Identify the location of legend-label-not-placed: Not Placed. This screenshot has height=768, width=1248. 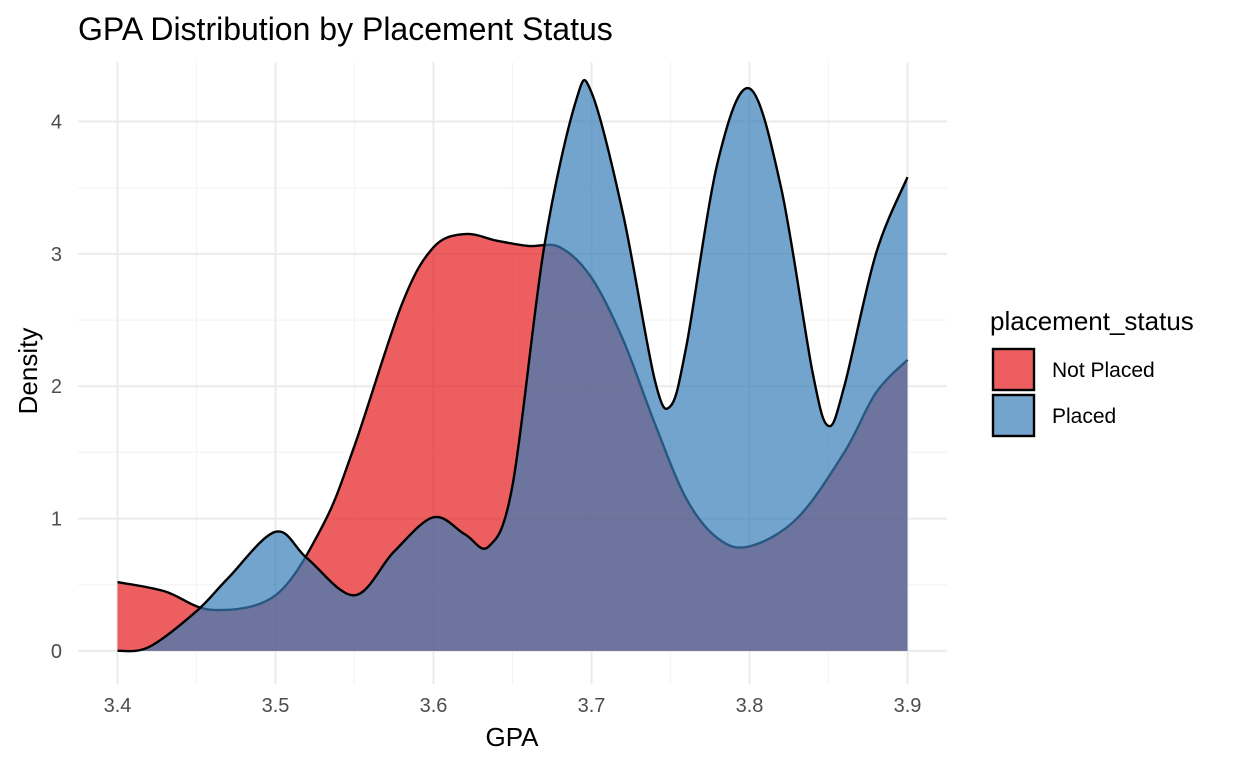
(1103, 370).